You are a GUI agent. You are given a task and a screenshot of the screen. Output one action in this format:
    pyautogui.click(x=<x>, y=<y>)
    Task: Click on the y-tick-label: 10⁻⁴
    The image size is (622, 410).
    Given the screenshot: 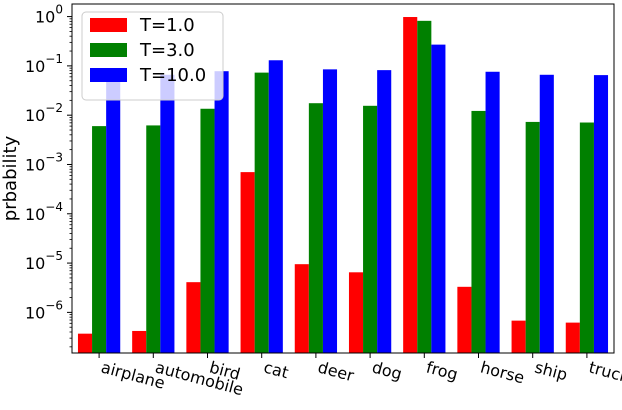 What is the action you would take?
    pyautogui.click(x=44, y=212)
    